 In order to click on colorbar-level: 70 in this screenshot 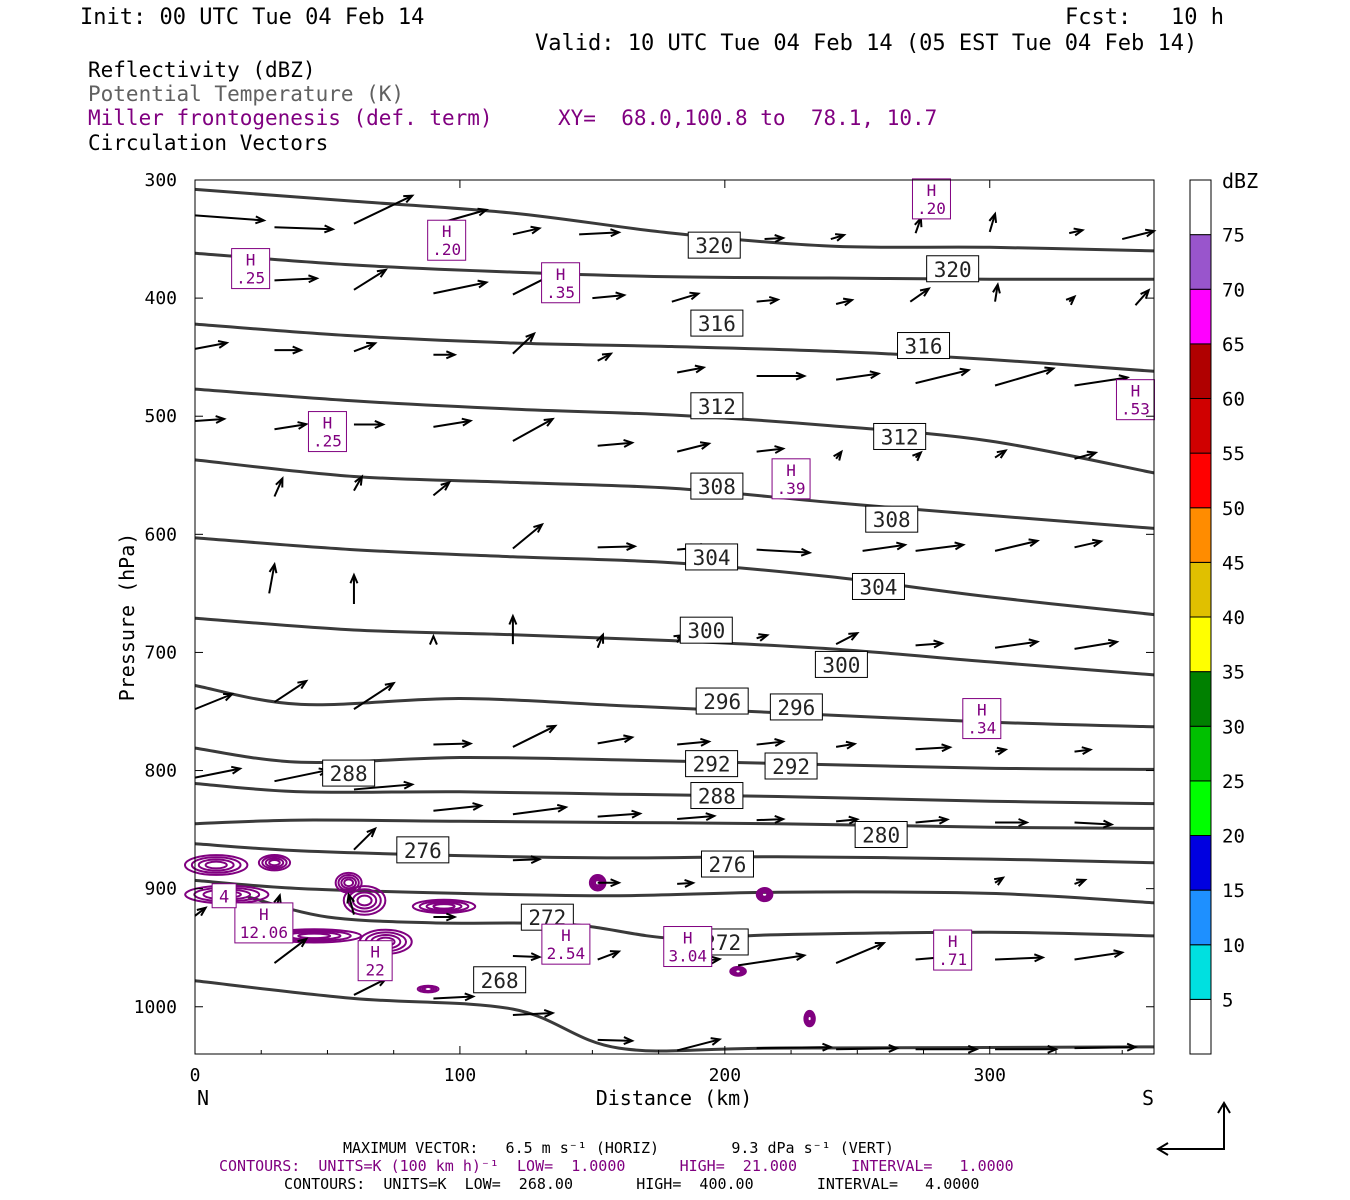, I will do `click(1233, 290)`.